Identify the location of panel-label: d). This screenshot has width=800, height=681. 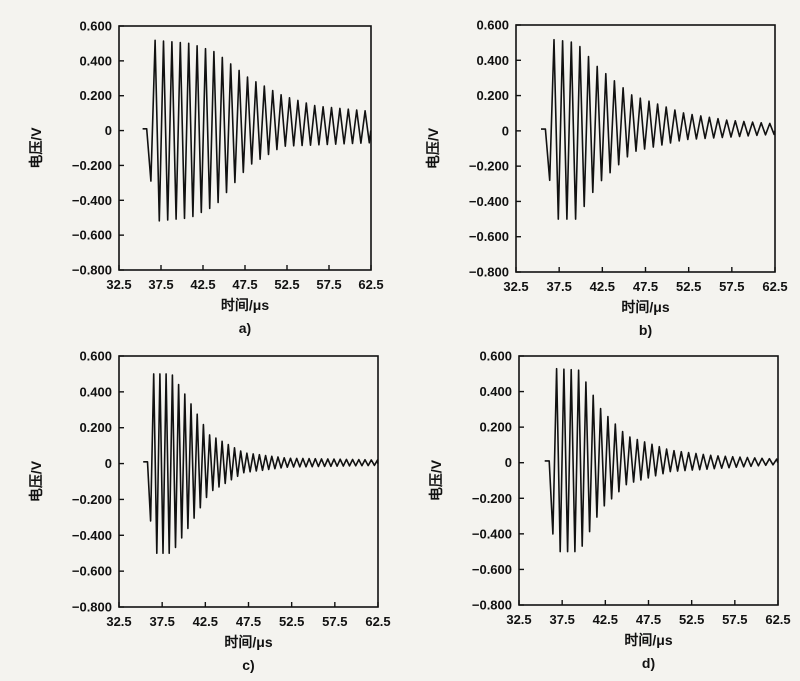
(648, 663).